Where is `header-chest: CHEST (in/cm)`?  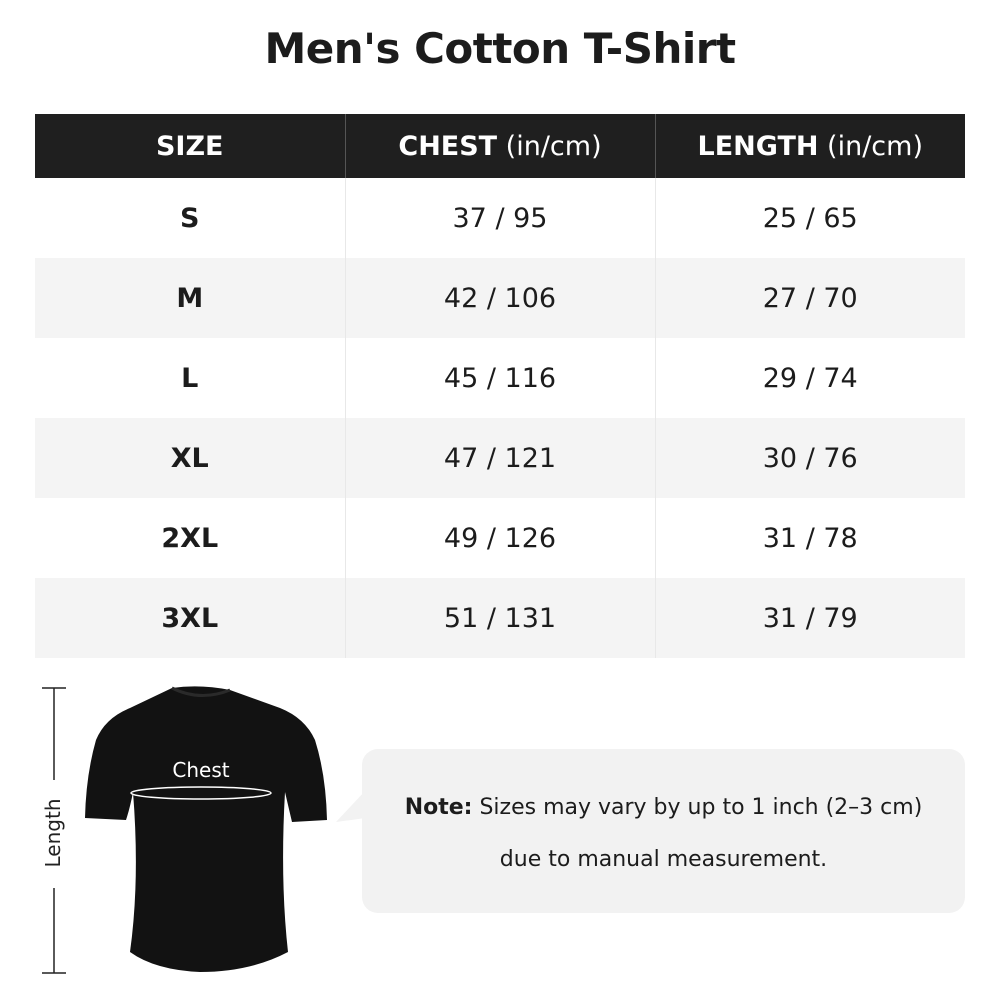
header-chest: CHEST (in/cm) is located at coordinates (499, 146).